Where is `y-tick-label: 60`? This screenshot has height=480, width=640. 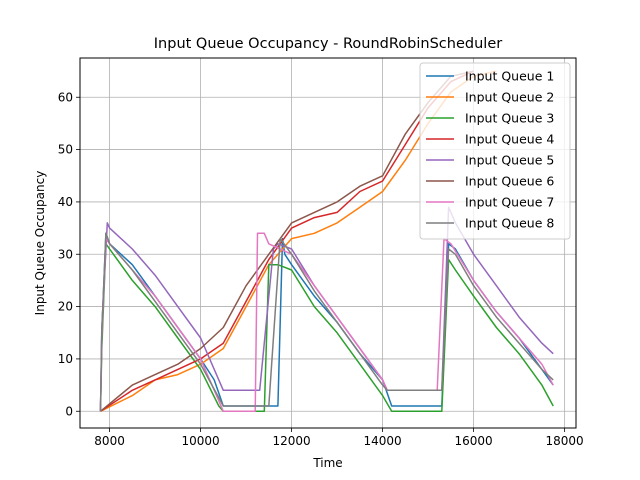 y-tick-label: 60 is located at coordinates (65, 97).